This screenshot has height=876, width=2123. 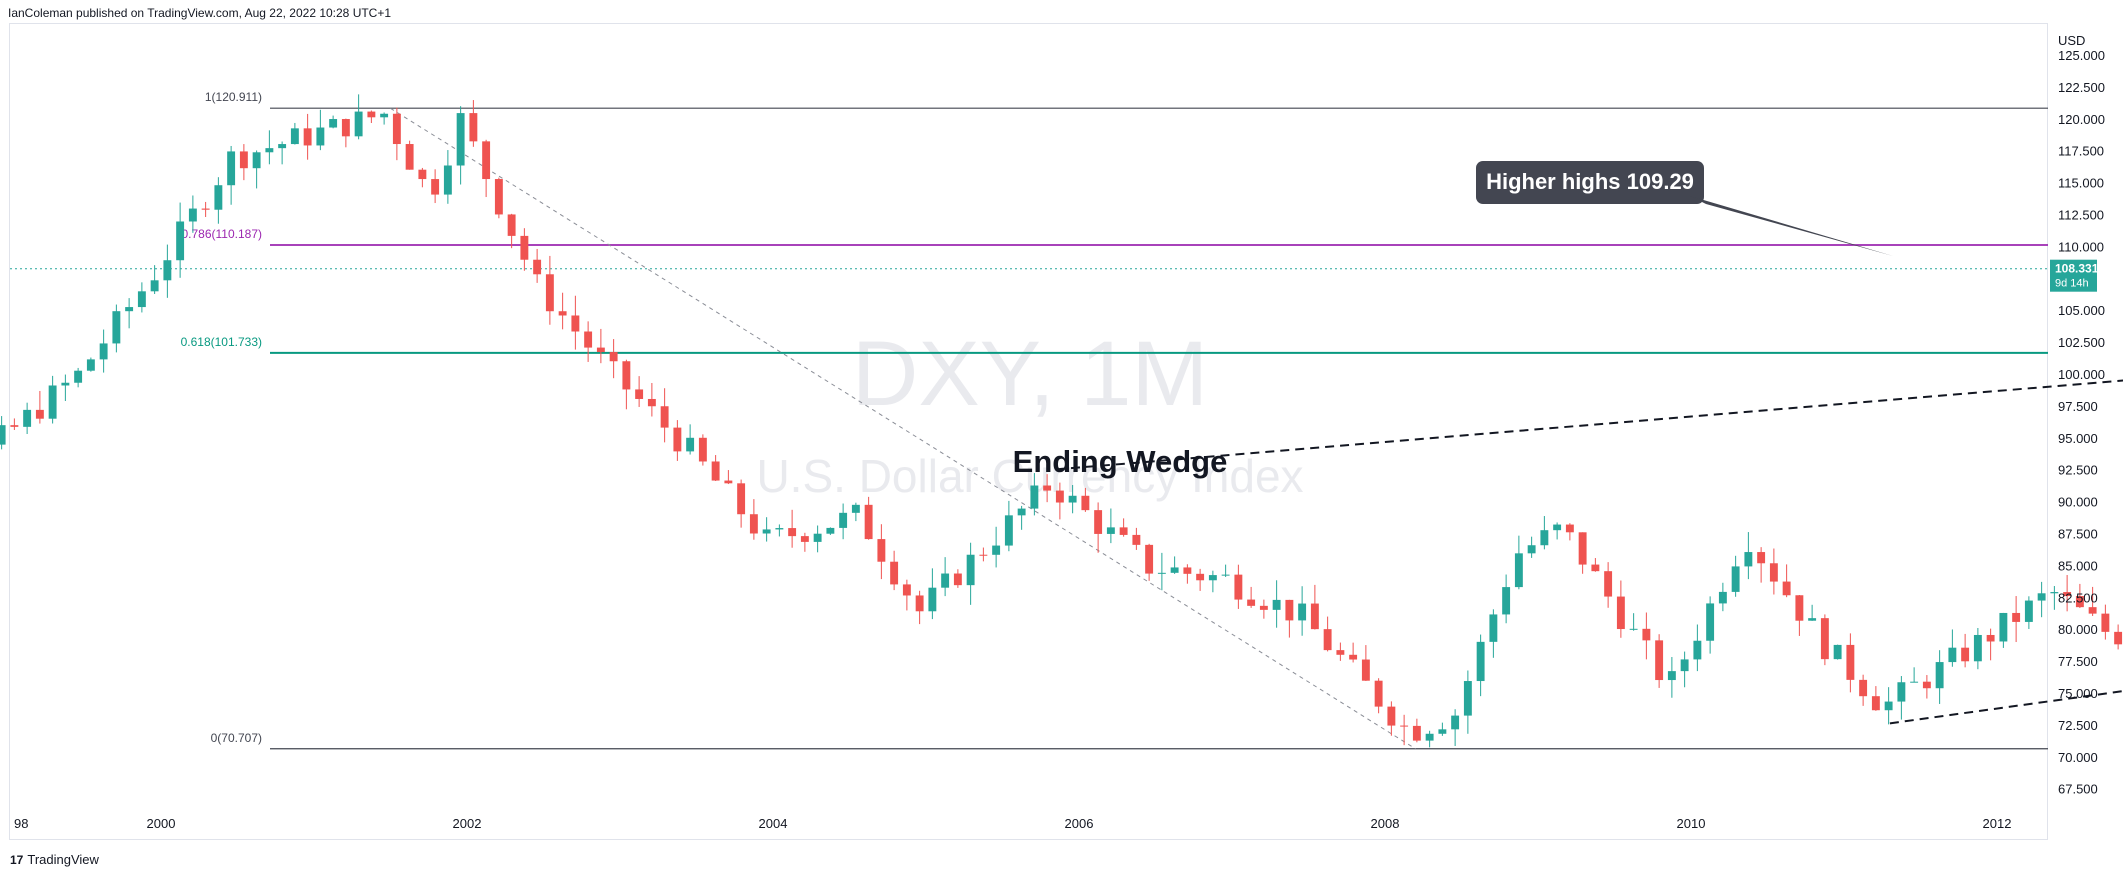 I want to click on tradingview-footer: 17 TradingView, so click(x=54, y=859).